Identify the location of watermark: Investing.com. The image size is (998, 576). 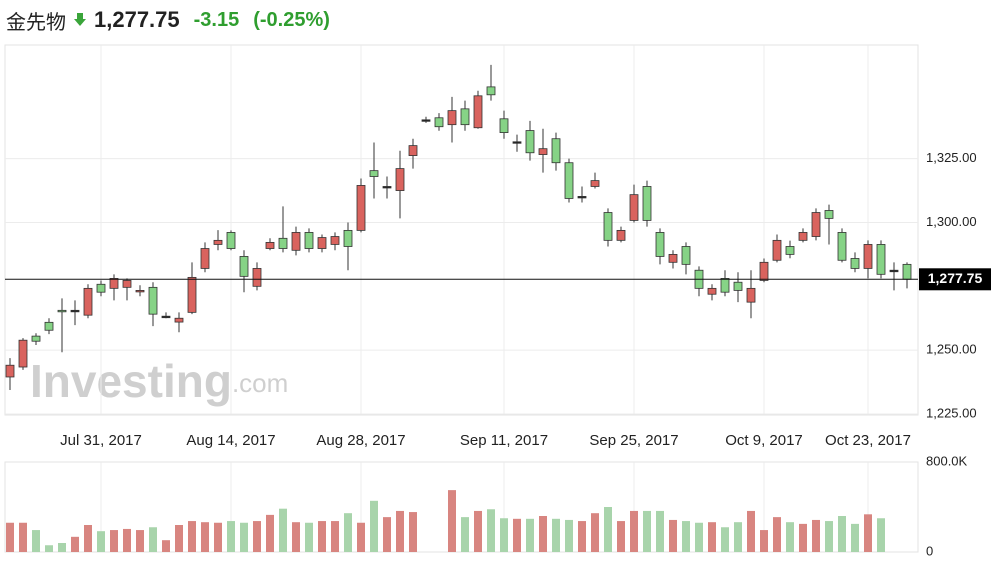
(159, 381).